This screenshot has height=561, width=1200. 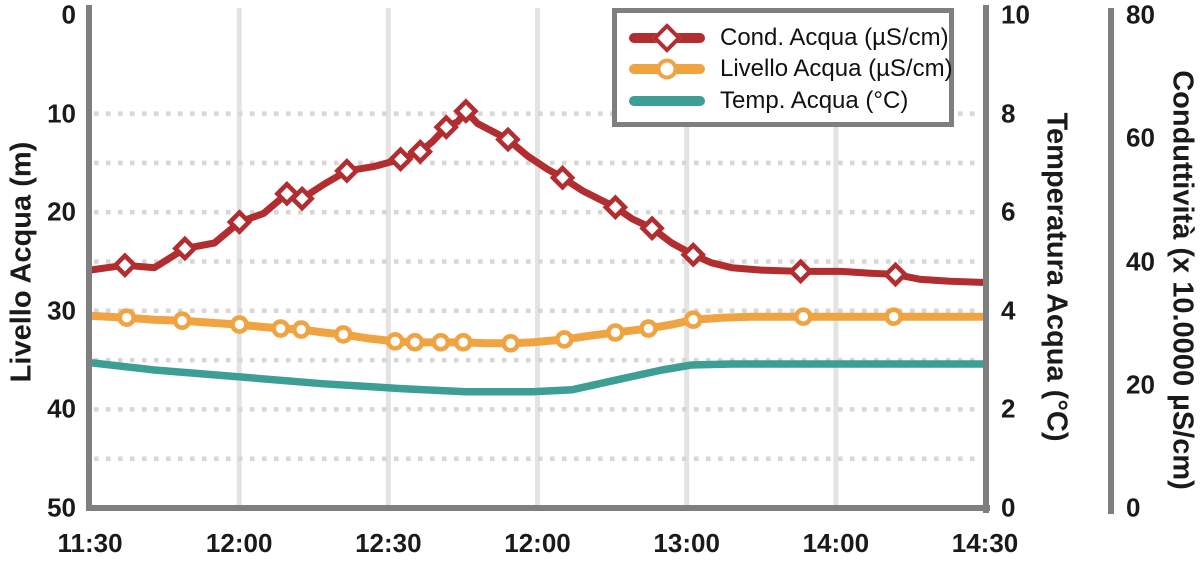 I want to click on temperature-axis-title: Temperatura Acqua (°C), so click(x=1056, y=277).